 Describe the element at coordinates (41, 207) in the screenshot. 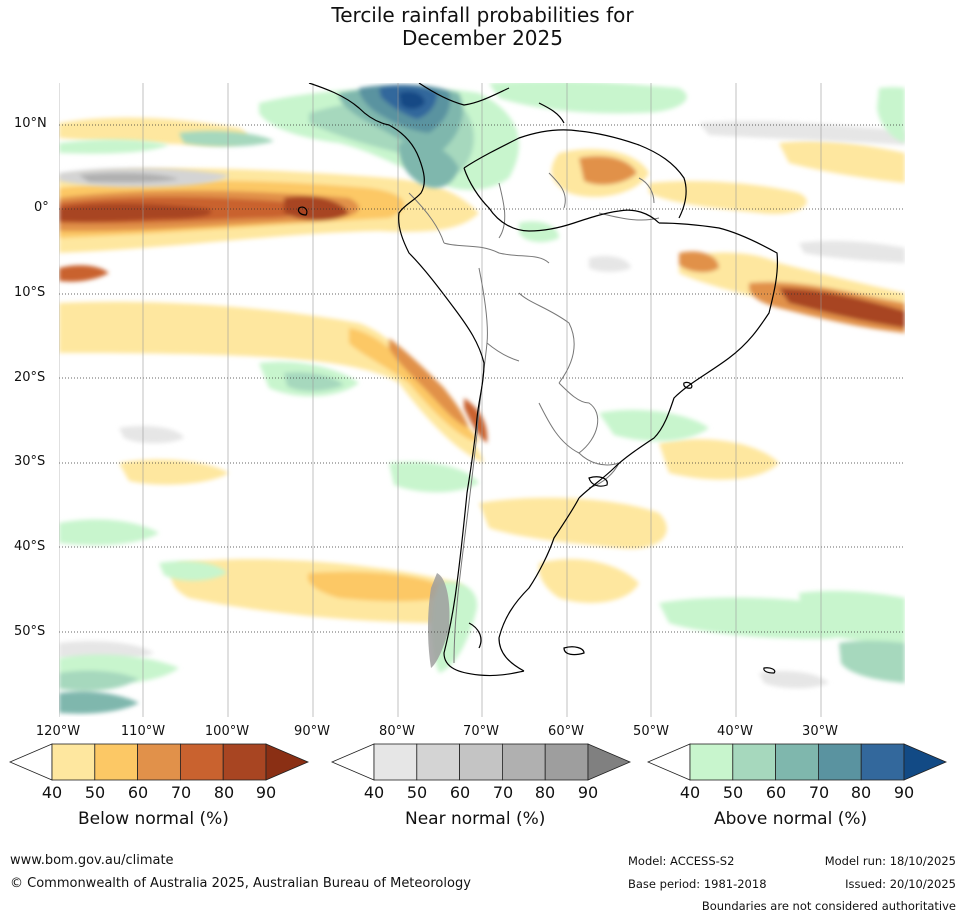

I see `lat-label-0: 0°` at that location.